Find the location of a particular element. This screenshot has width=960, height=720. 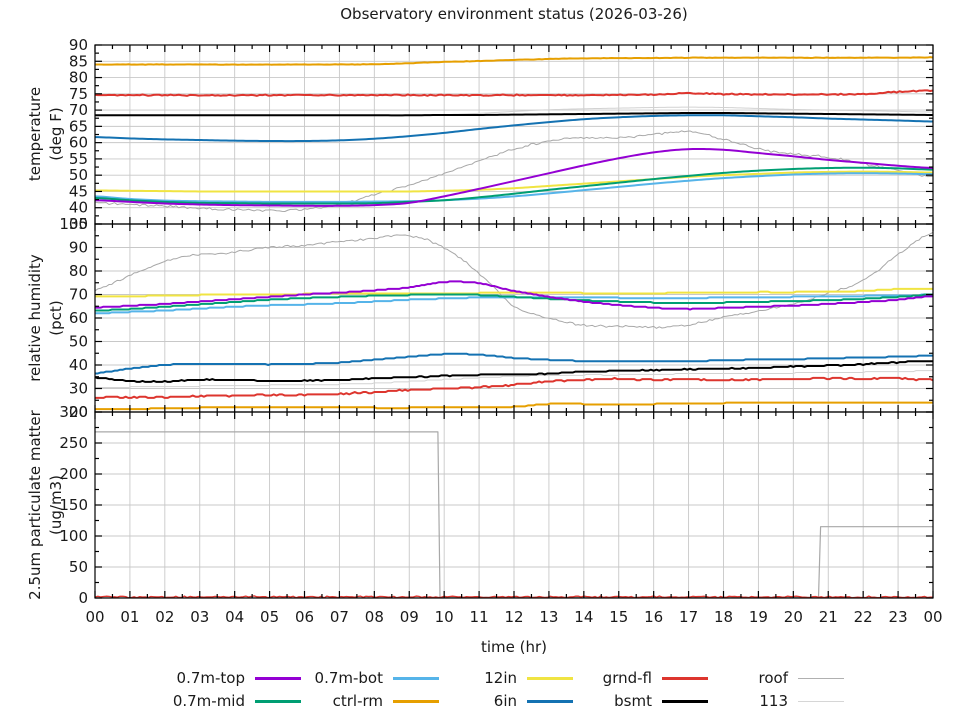

x-tick-label: 07 is located at coordinates (339, 617).